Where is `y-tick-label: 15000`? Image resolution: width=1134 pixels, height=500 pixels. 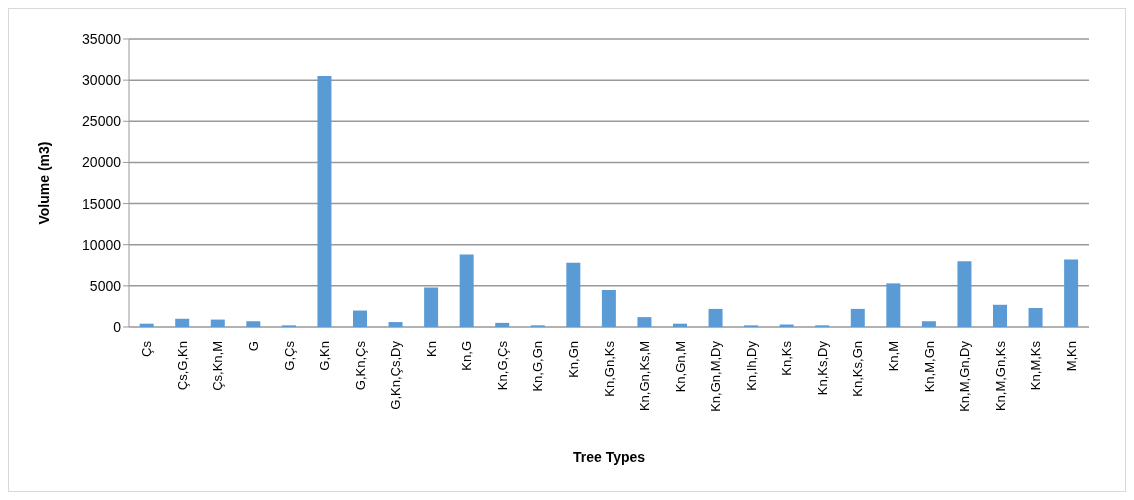 y-tick-label: 15000 is located at coordinates (102, 203).